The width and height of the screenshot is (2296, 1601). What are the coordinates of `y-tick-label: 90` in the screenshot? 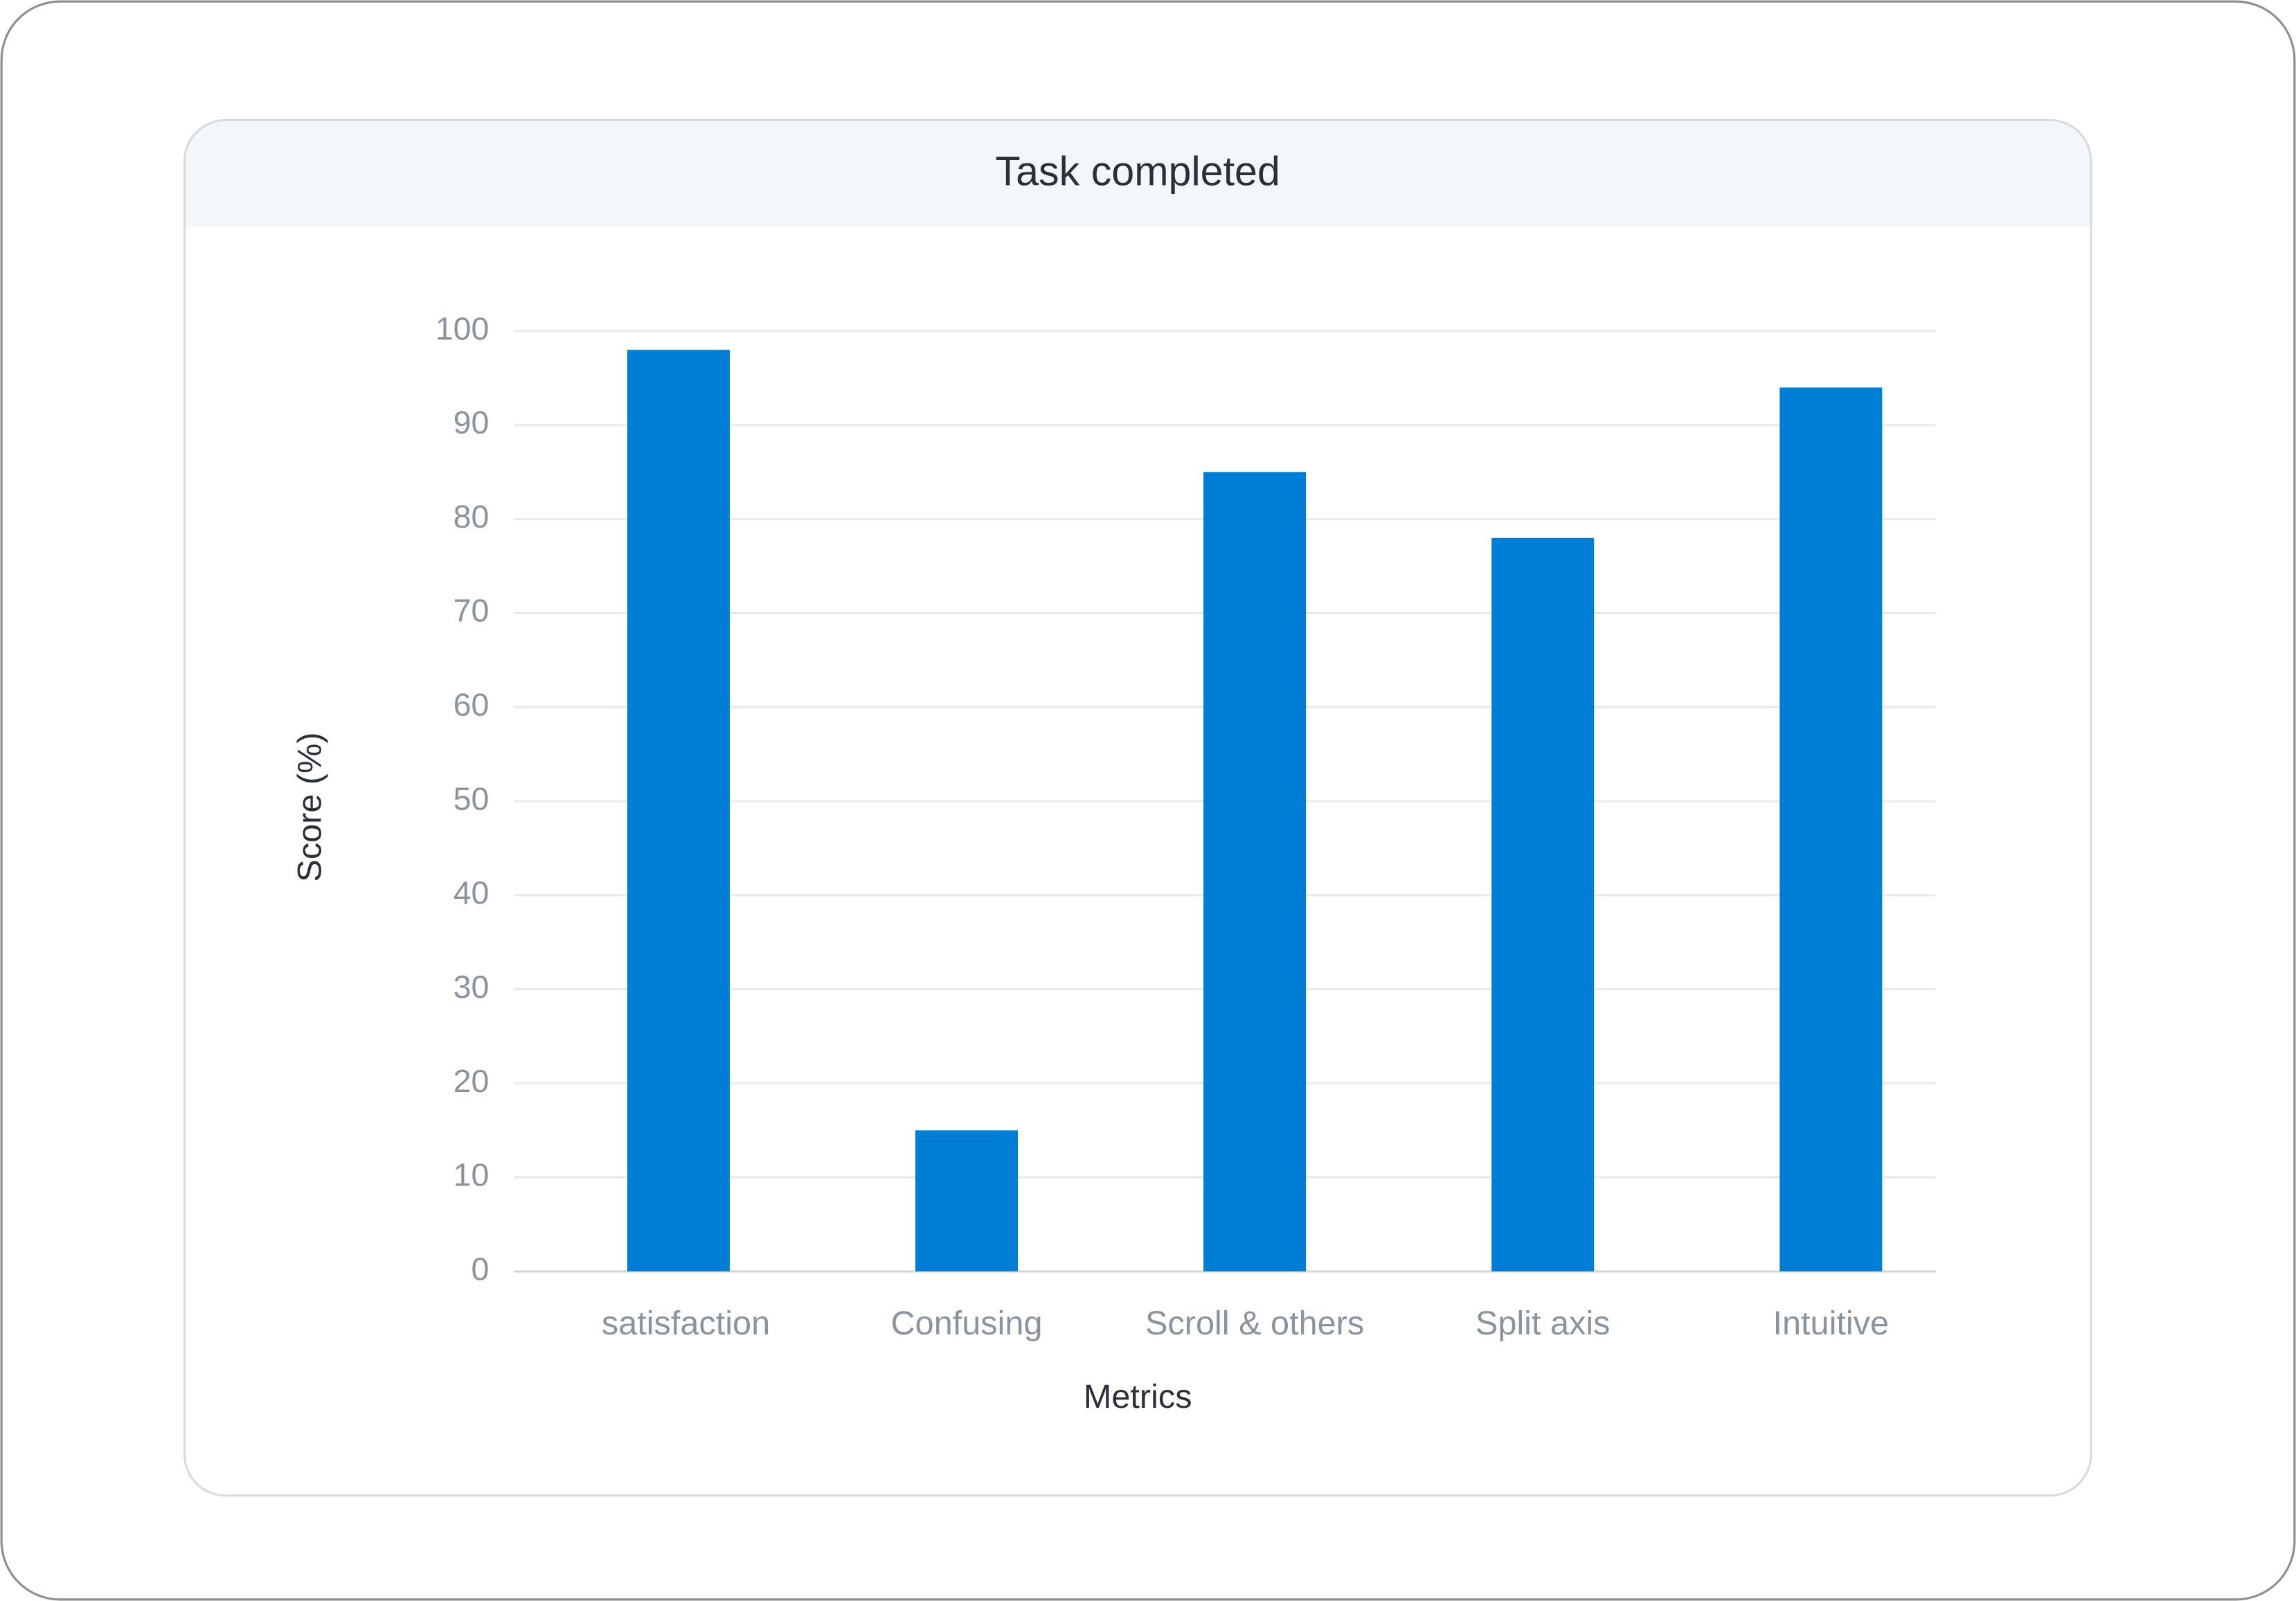 It's located at (472, 422).